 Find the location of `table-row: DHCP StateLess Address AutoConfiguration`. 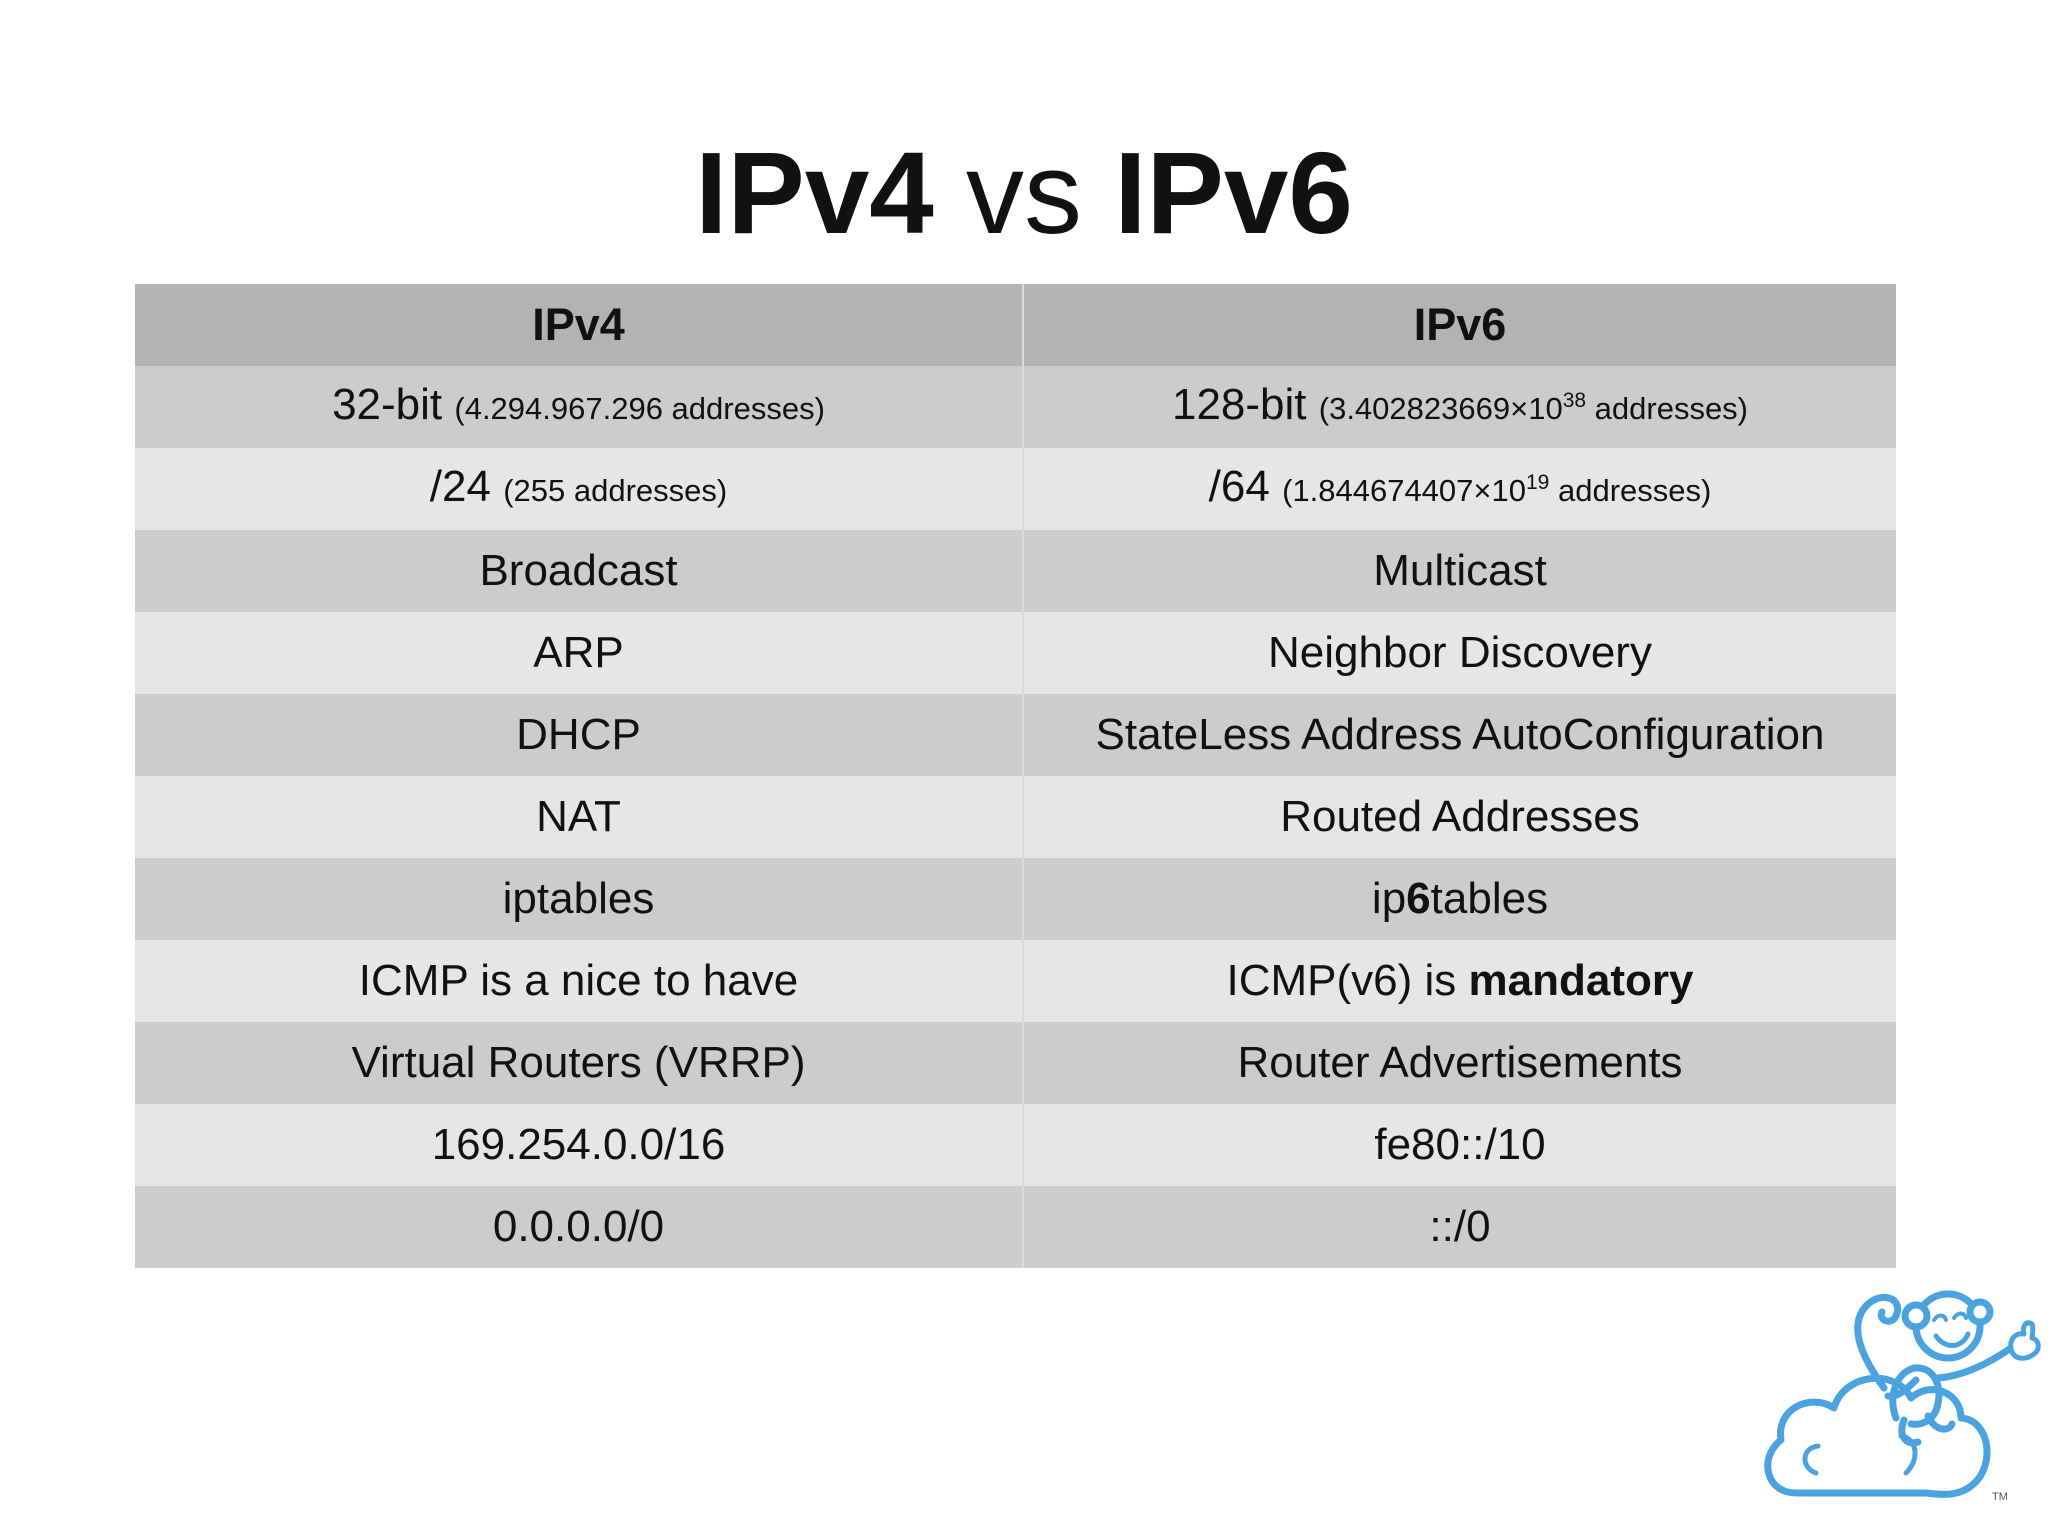

table-row: DHCP StateLess Address AutoConfiguration is located at coordinates (1015, 735).